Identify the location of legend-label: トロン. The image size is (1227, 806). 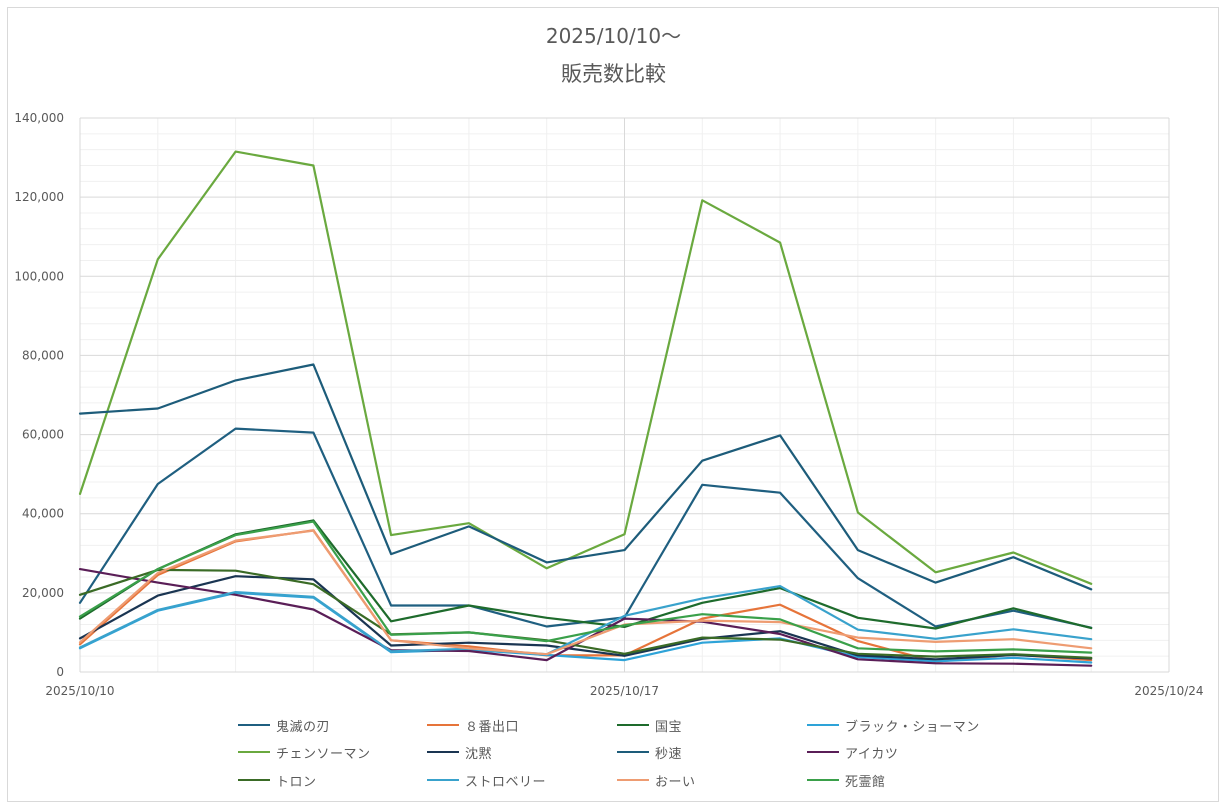
(296, 782).